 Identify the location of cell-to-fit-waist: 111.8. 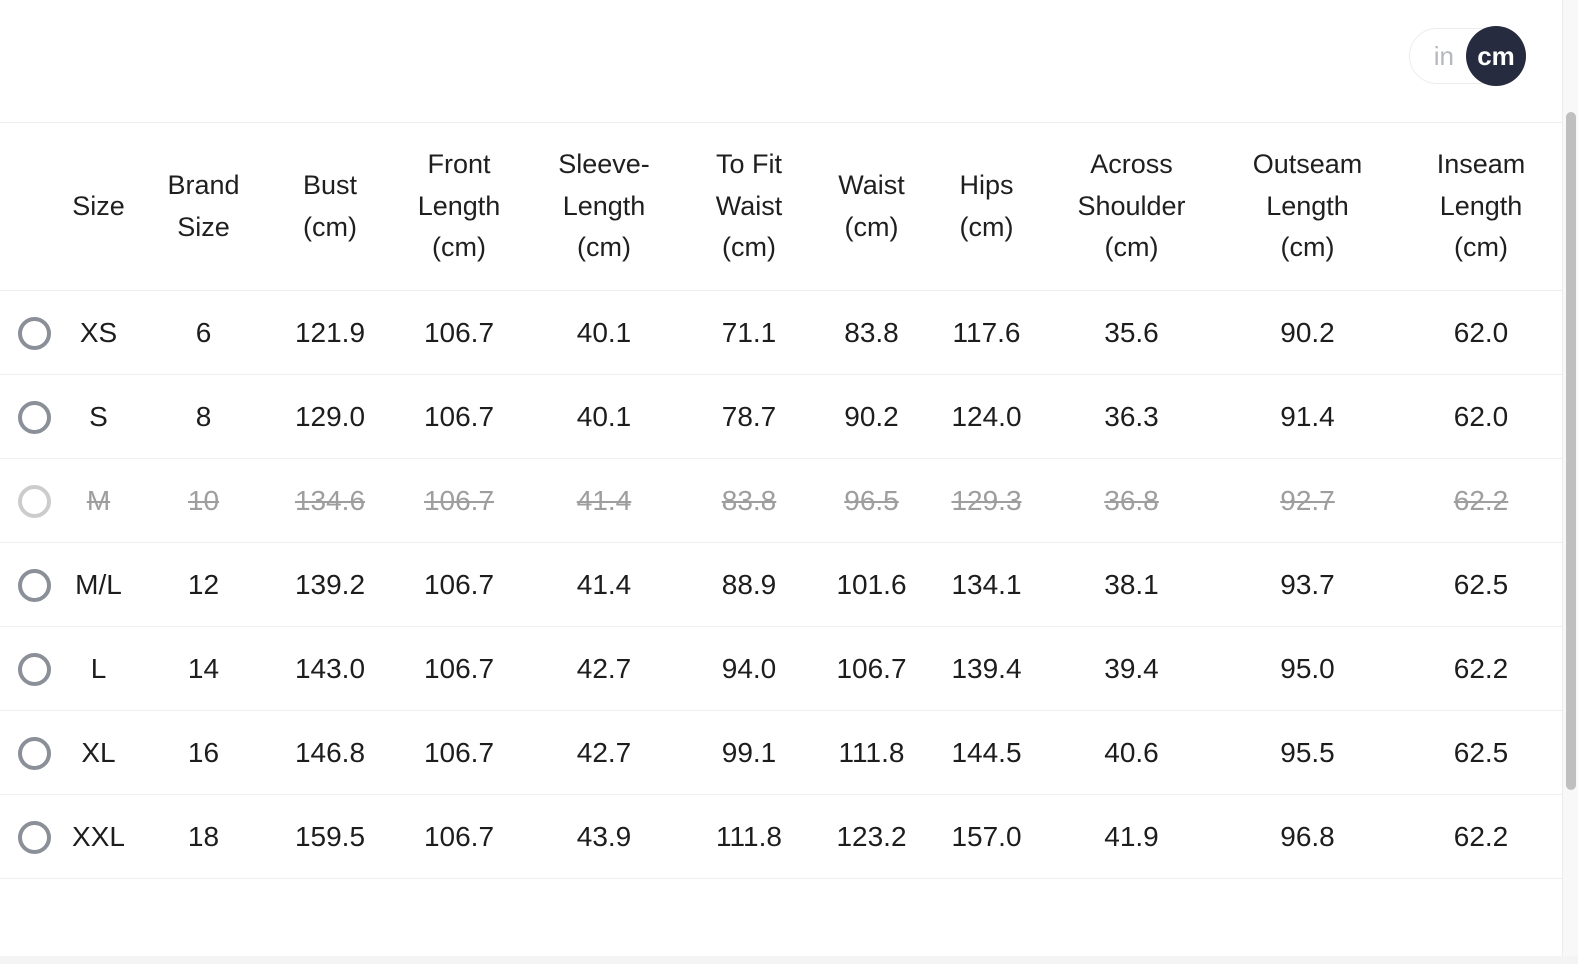
(749, 836).